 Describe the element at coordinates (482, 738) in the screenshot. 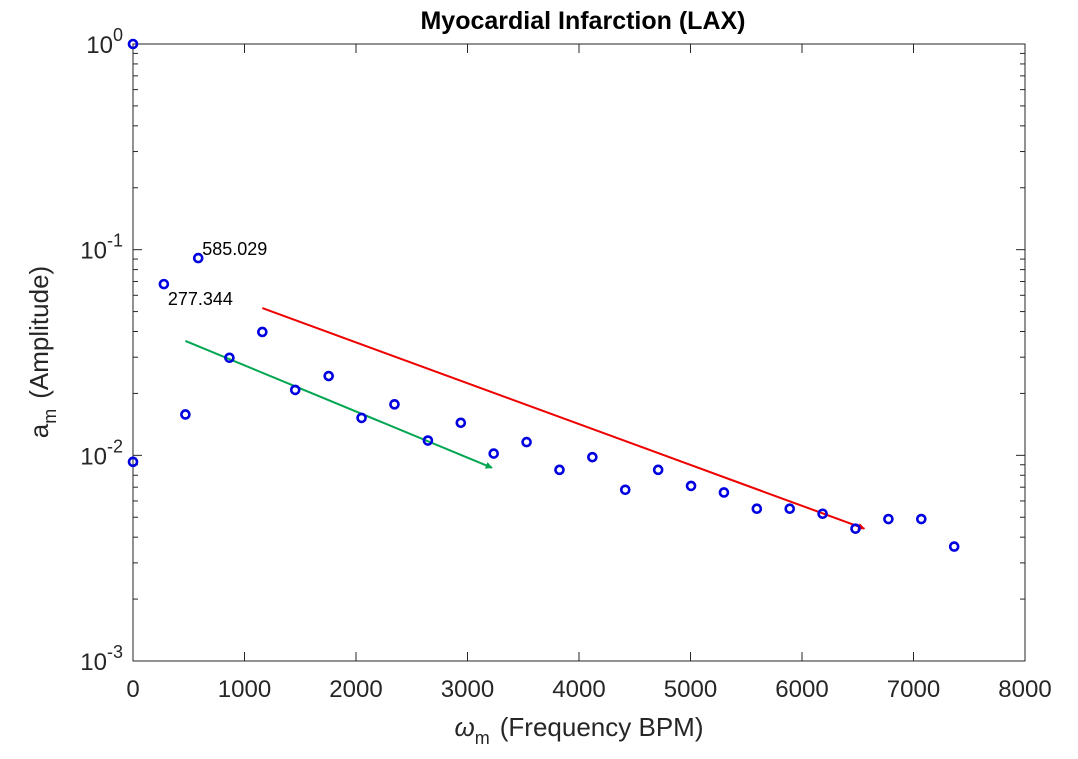

I see `x-axis-subscript: m` at that location.